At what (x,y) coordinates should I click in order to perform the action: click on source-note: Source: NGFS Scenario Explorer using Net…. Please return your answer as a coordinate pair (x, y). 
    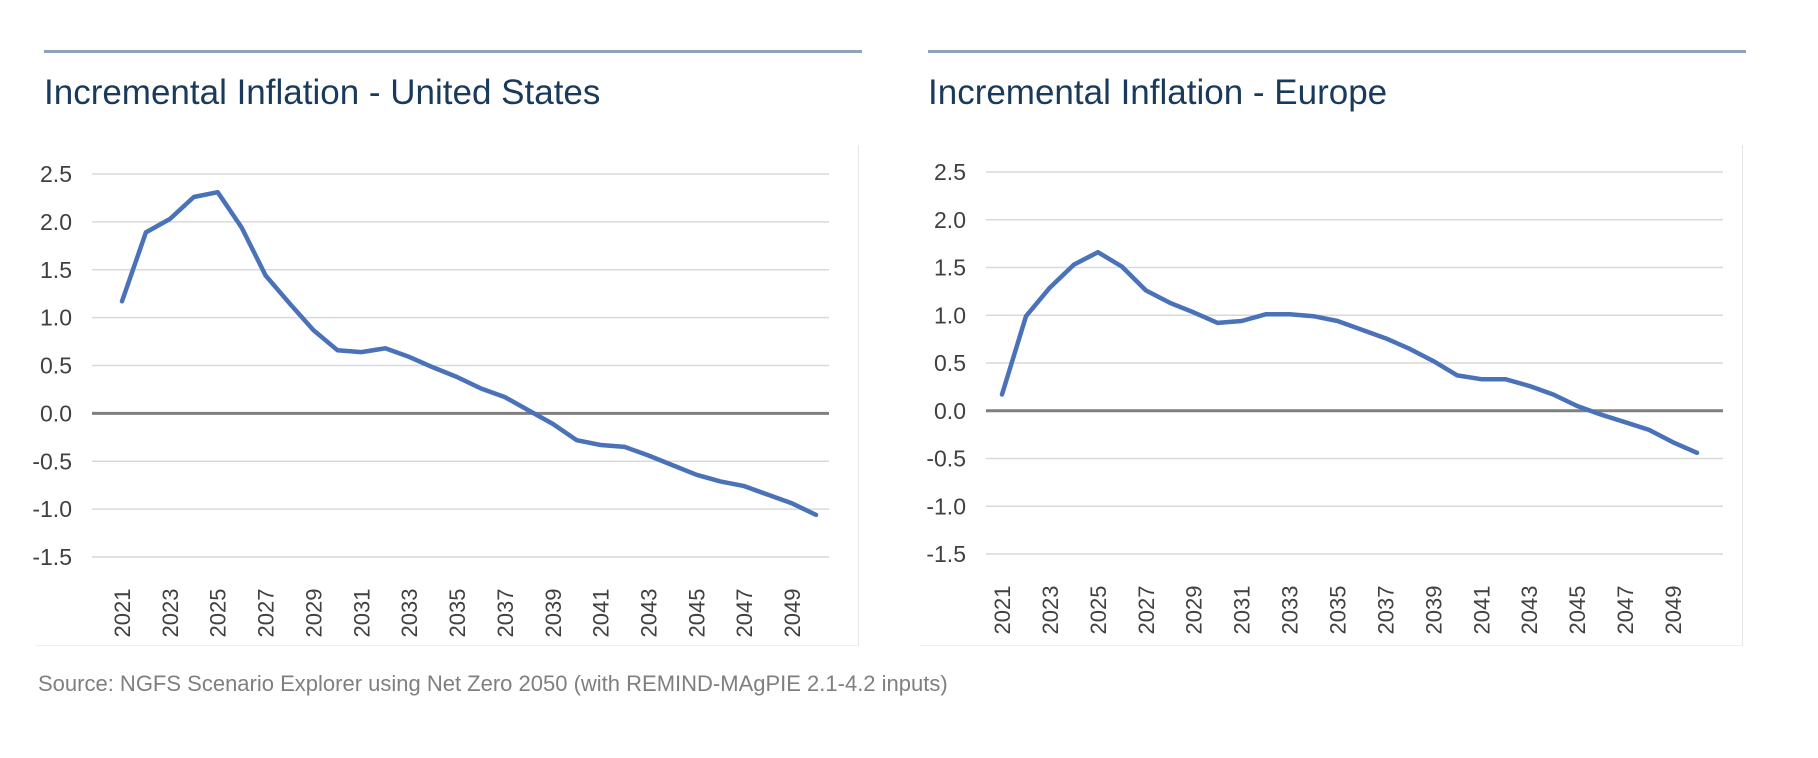
    Looking at the image, I should click on (493, 683).